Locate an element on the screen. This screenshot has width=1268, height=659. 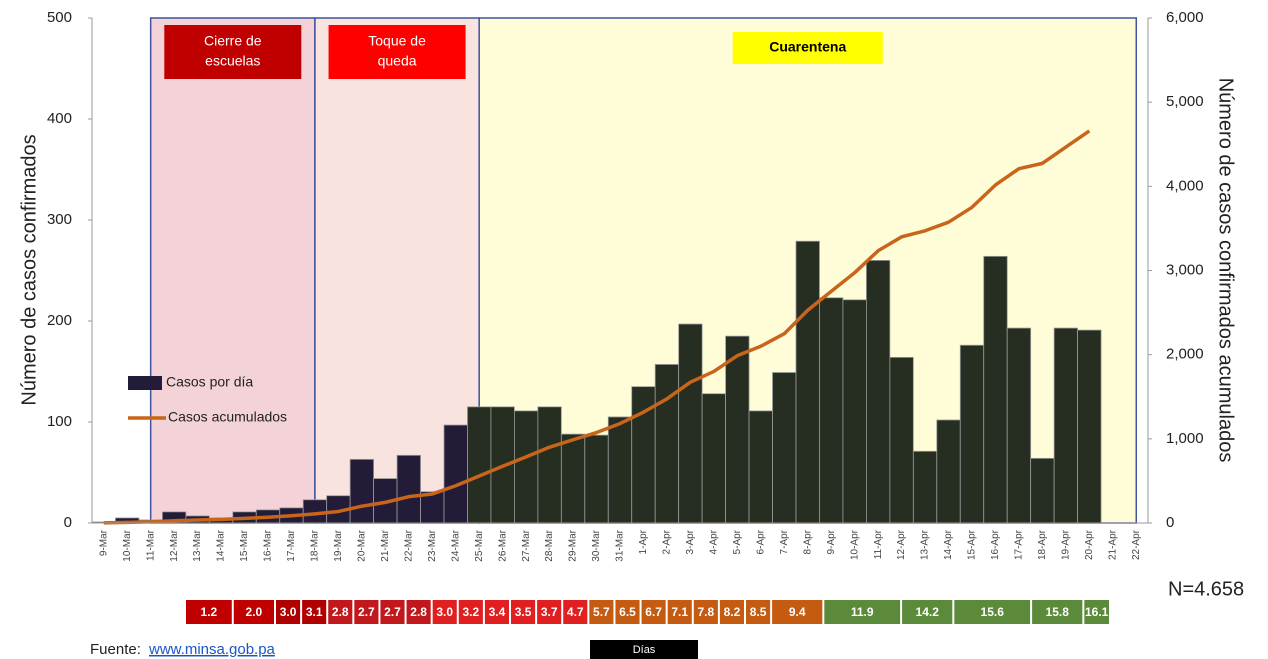
y-tick-label: 100 is located at coordinates (59, 421).